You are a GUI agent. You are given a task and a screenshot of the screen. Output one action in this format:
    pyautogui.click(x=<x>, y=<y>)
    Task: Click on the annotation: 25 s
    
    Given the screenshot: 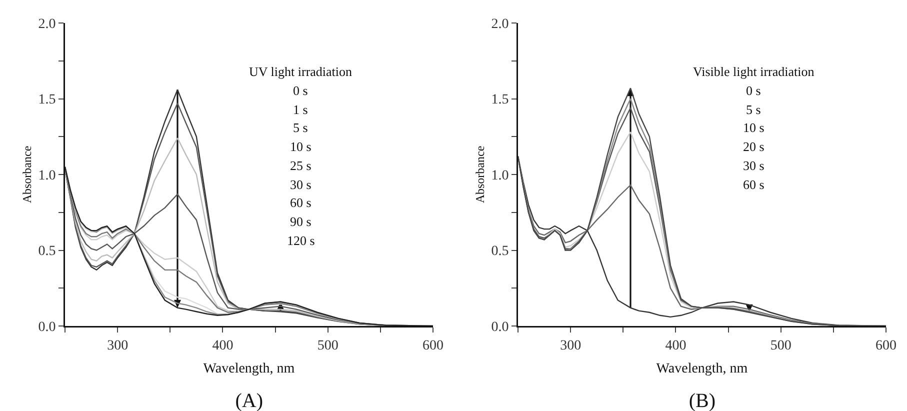 What is the action you would take?
    pyautogui.click(x=301, y=165)
    